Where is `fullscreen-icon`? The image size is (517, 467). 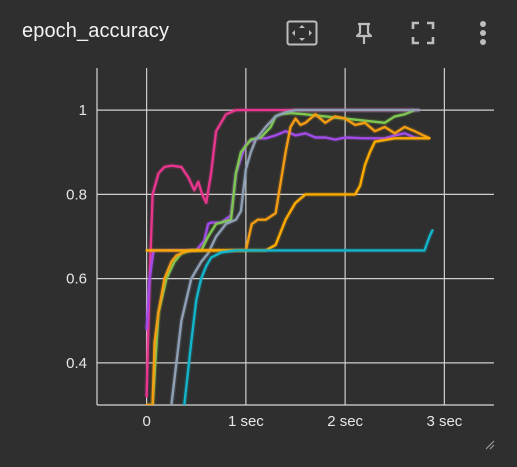
fullscreen-icon is located at coordinates (423, 33).